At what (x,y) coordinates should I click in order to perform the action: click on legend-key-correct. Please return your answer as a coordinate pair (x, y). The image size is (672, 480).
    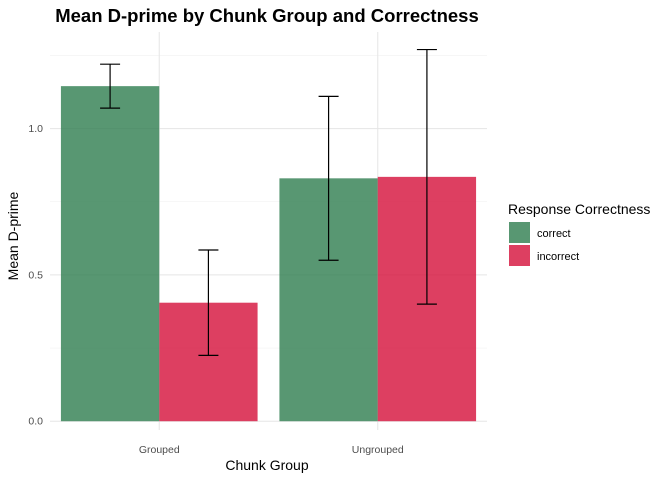
    Looking at the image, I should click on (519, 232).